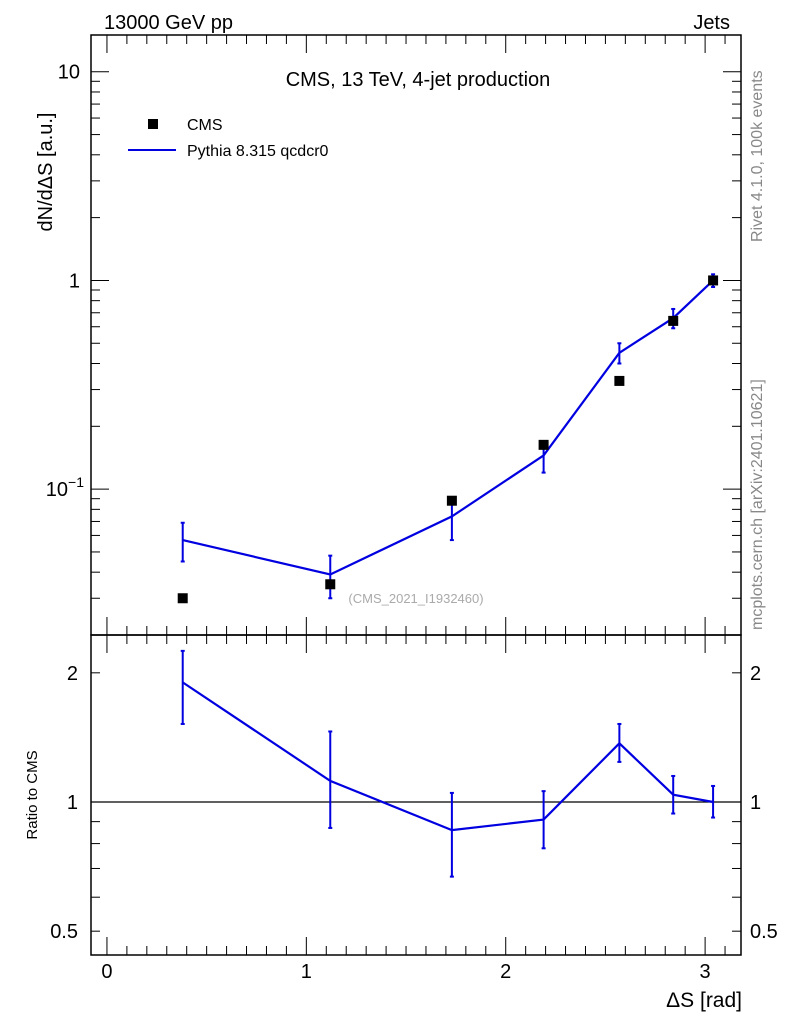 The height and width of the screenshot is (1024, 786). I want to click on legend-cms-label: CMS, so click(205, 125).